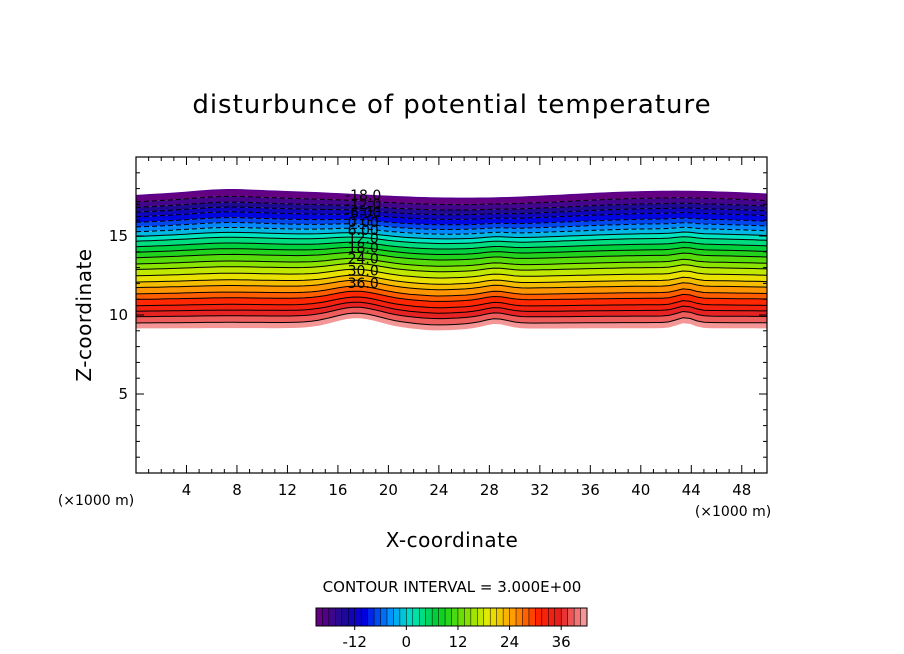  Describe the element at coordinates (118, 236) in the screenshot. I see `y-tick-label: 15` at that location.